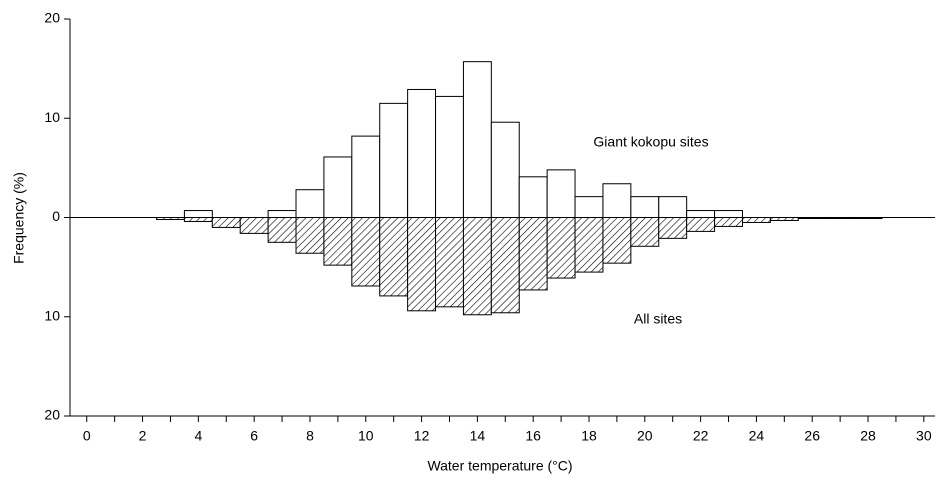 This screenshot has width=937, height=484. Describe the element at coordinates (143, 436) in the screenshot. I see `x-tick-label: 2` at that location.